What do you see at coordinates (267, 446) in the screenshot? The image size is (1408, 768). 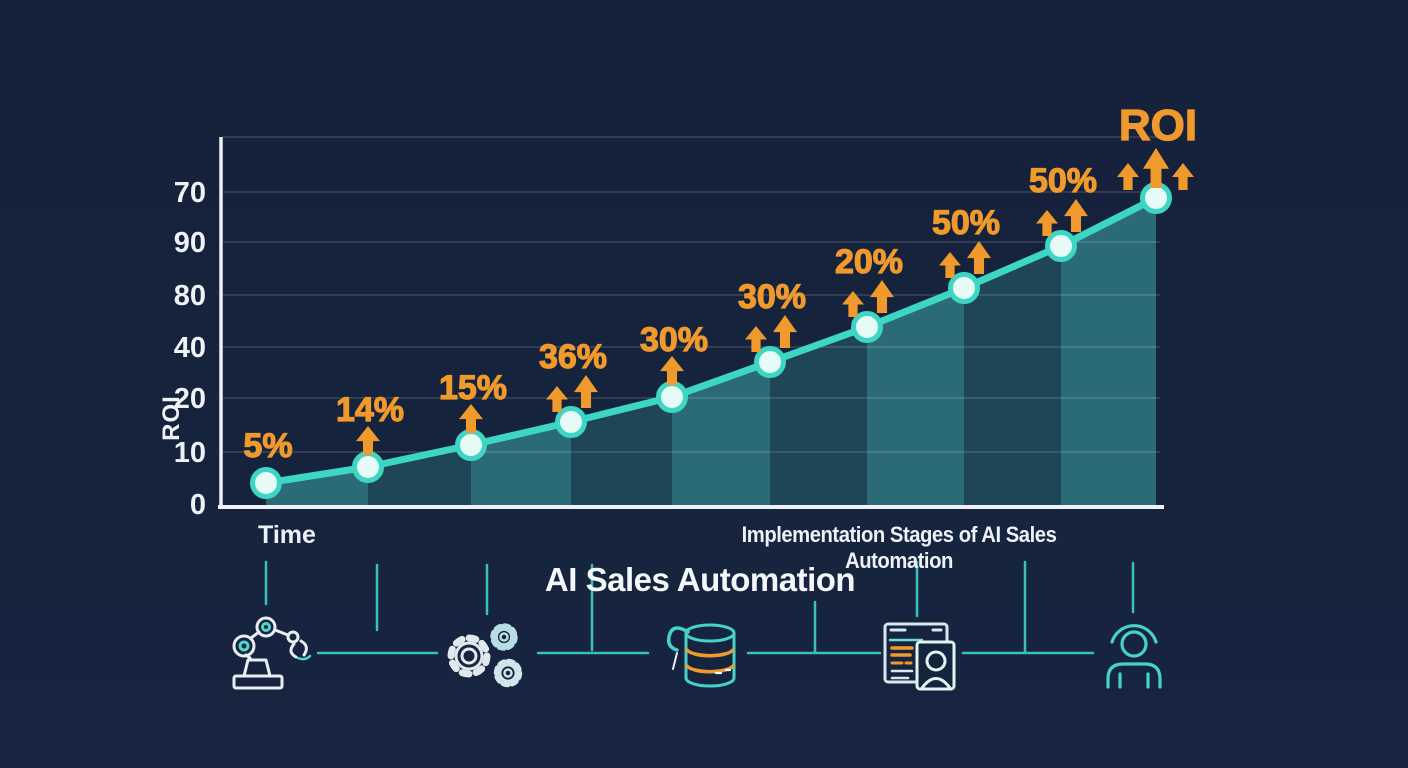 I see `stage-label: 5%` at bounding box center [267, 446].